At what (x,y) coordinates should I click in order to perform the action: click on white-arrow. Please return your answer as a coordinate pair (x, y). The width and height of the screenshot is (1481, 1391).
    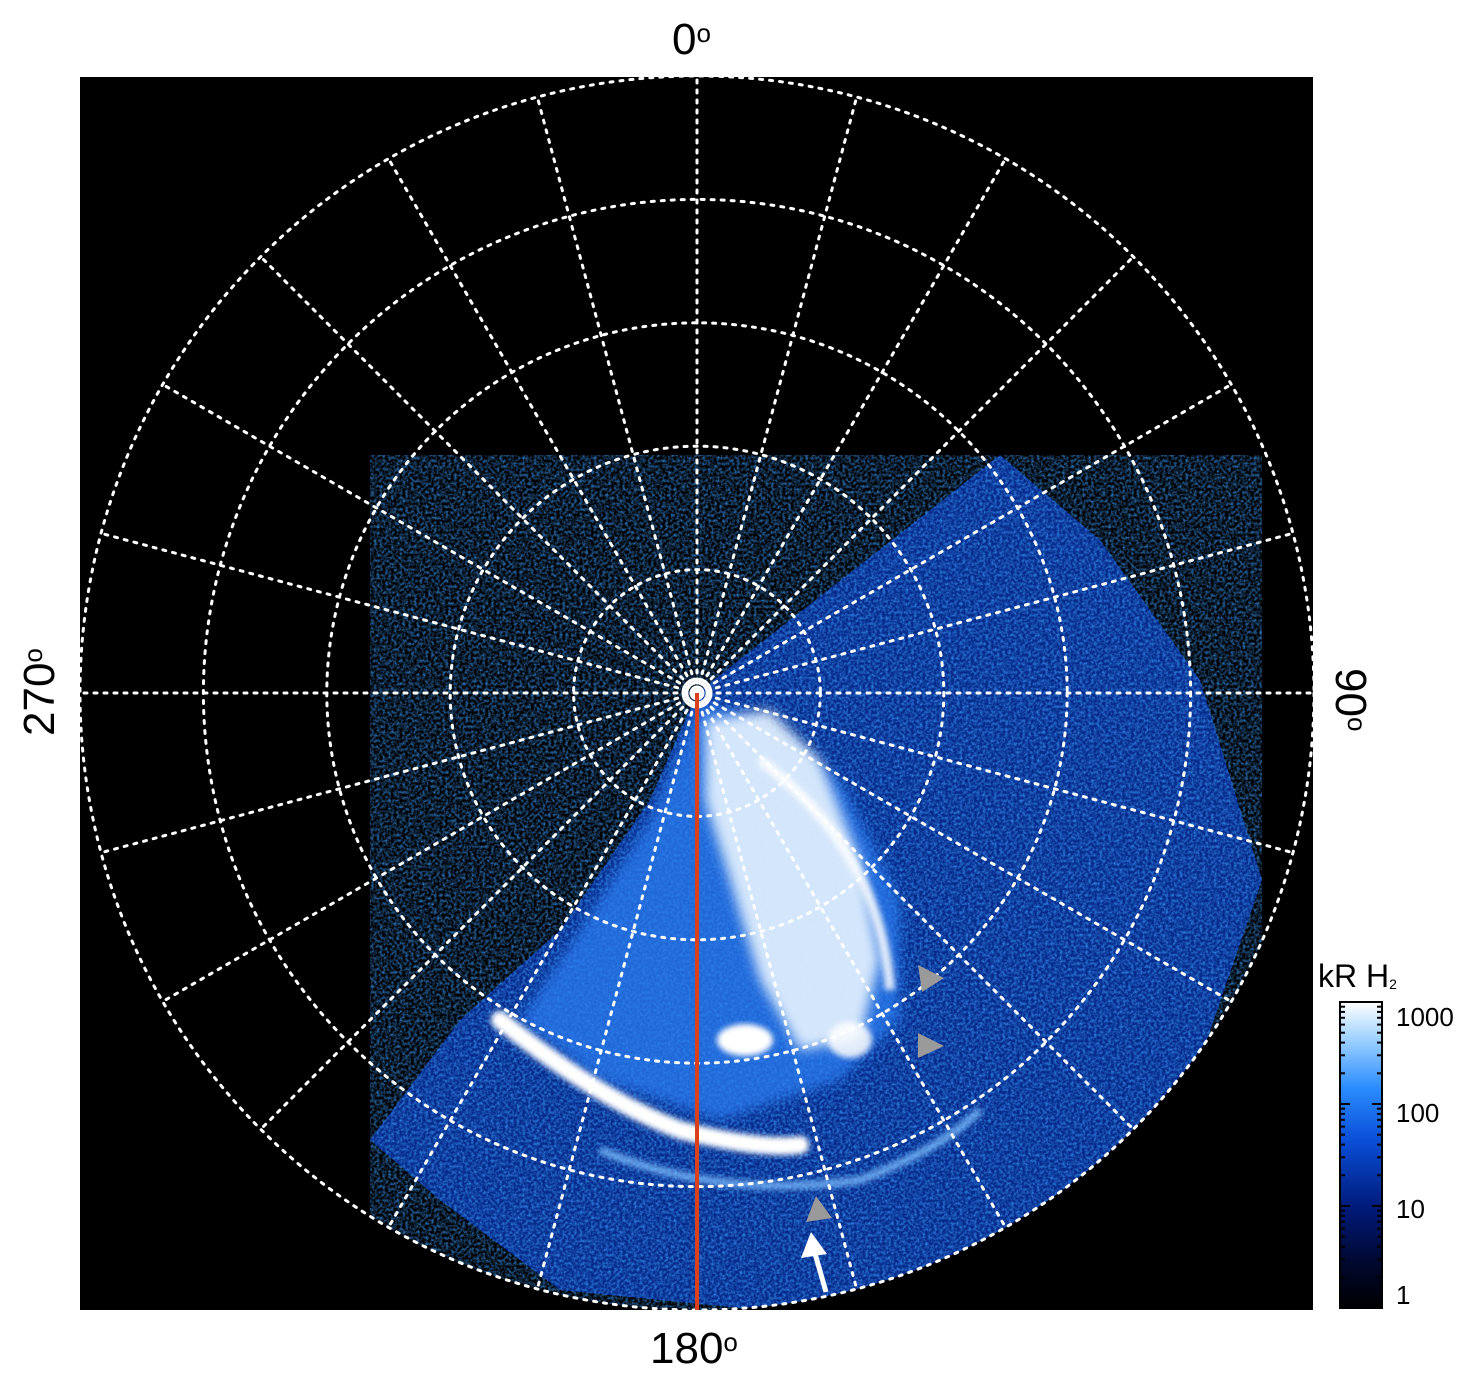
    Looking at the image, I should click on (815, 1262).